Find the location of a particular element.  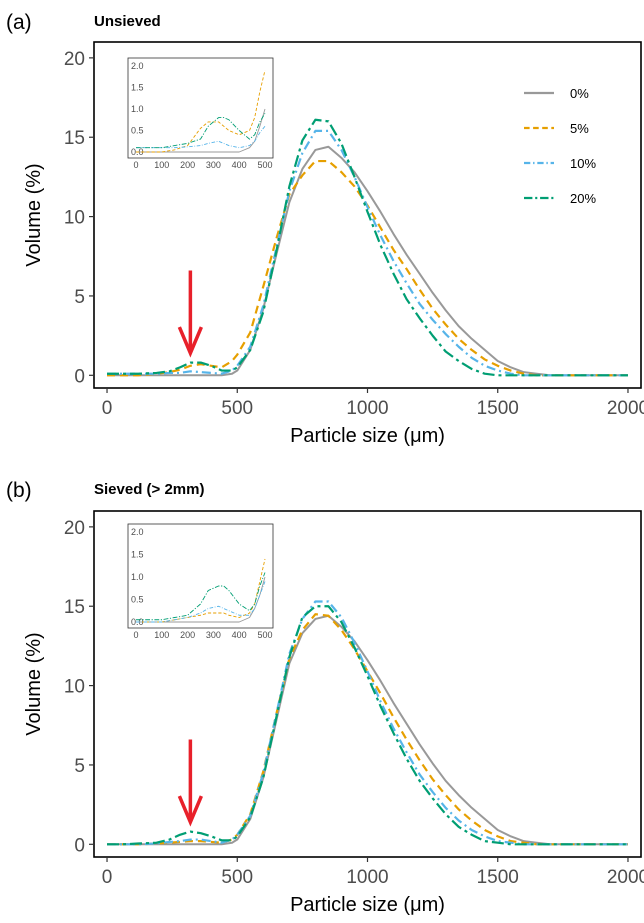

panel-title: Sieved (> 2mm) is located at coordinates (149, 489).